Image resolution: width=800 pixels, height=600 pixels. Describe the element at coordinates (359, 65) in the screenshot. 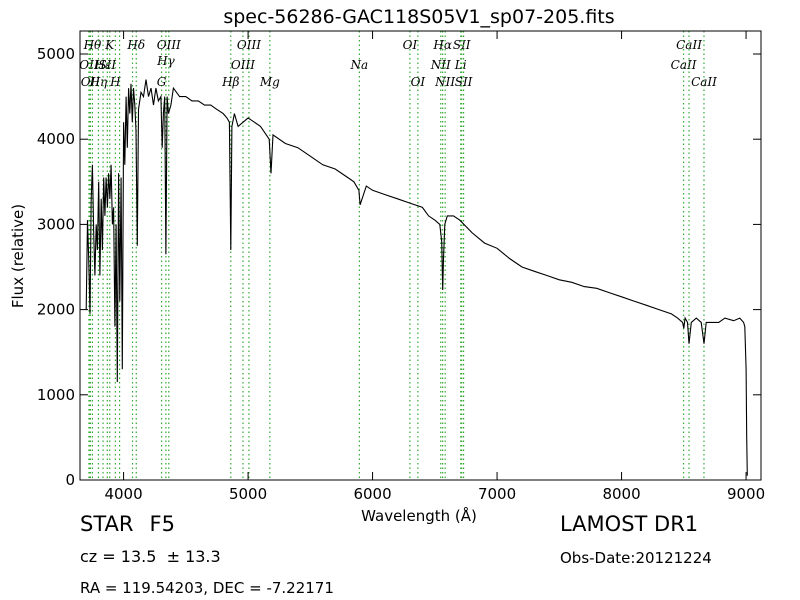

I see `line-label: Na` at that location.